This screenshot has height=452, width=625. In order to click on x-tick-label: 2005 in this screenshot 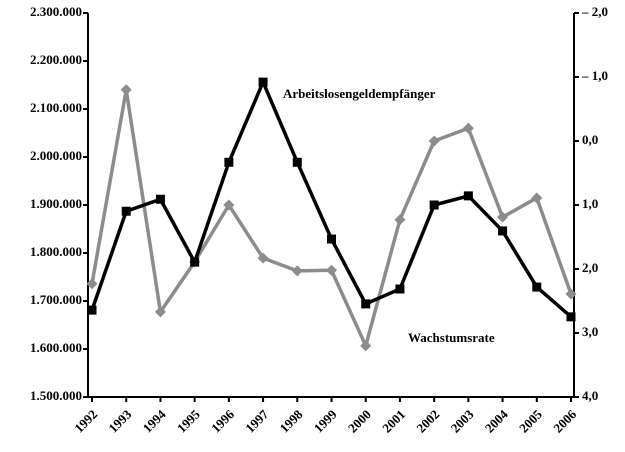, I will do `click(530, 420)`.